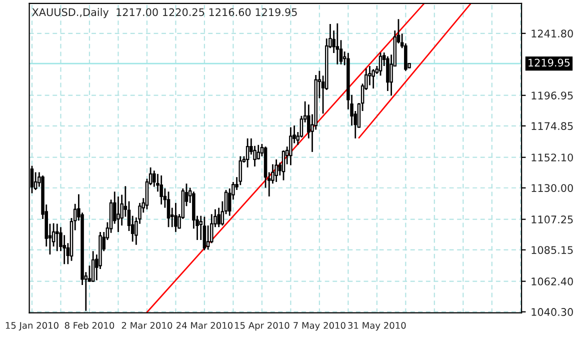  What do you see at coordinates (147, 325) in the screenshot?
I see `x-tick-label: 2 Mar 2010` at bounding box center [147, 325].